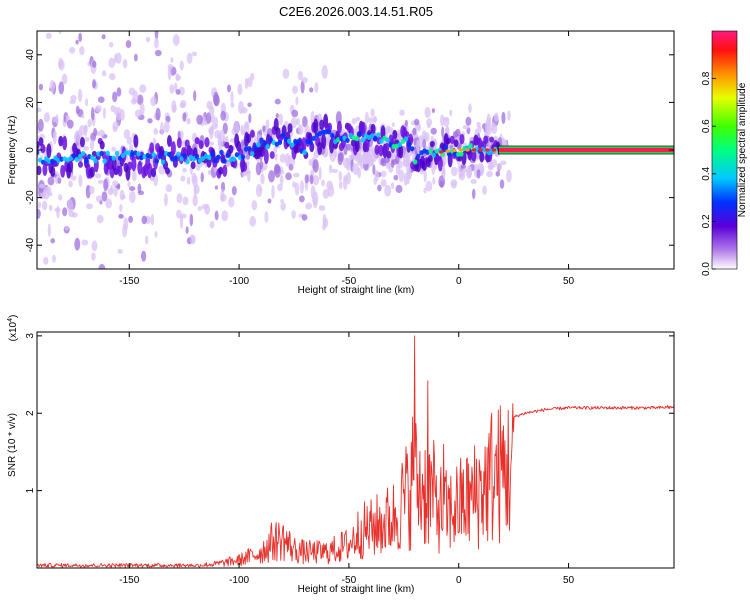  What do you see at coordinates (586, 150) in the screenshot?
I see `narrowband-core` at bounding box center [586, 150].